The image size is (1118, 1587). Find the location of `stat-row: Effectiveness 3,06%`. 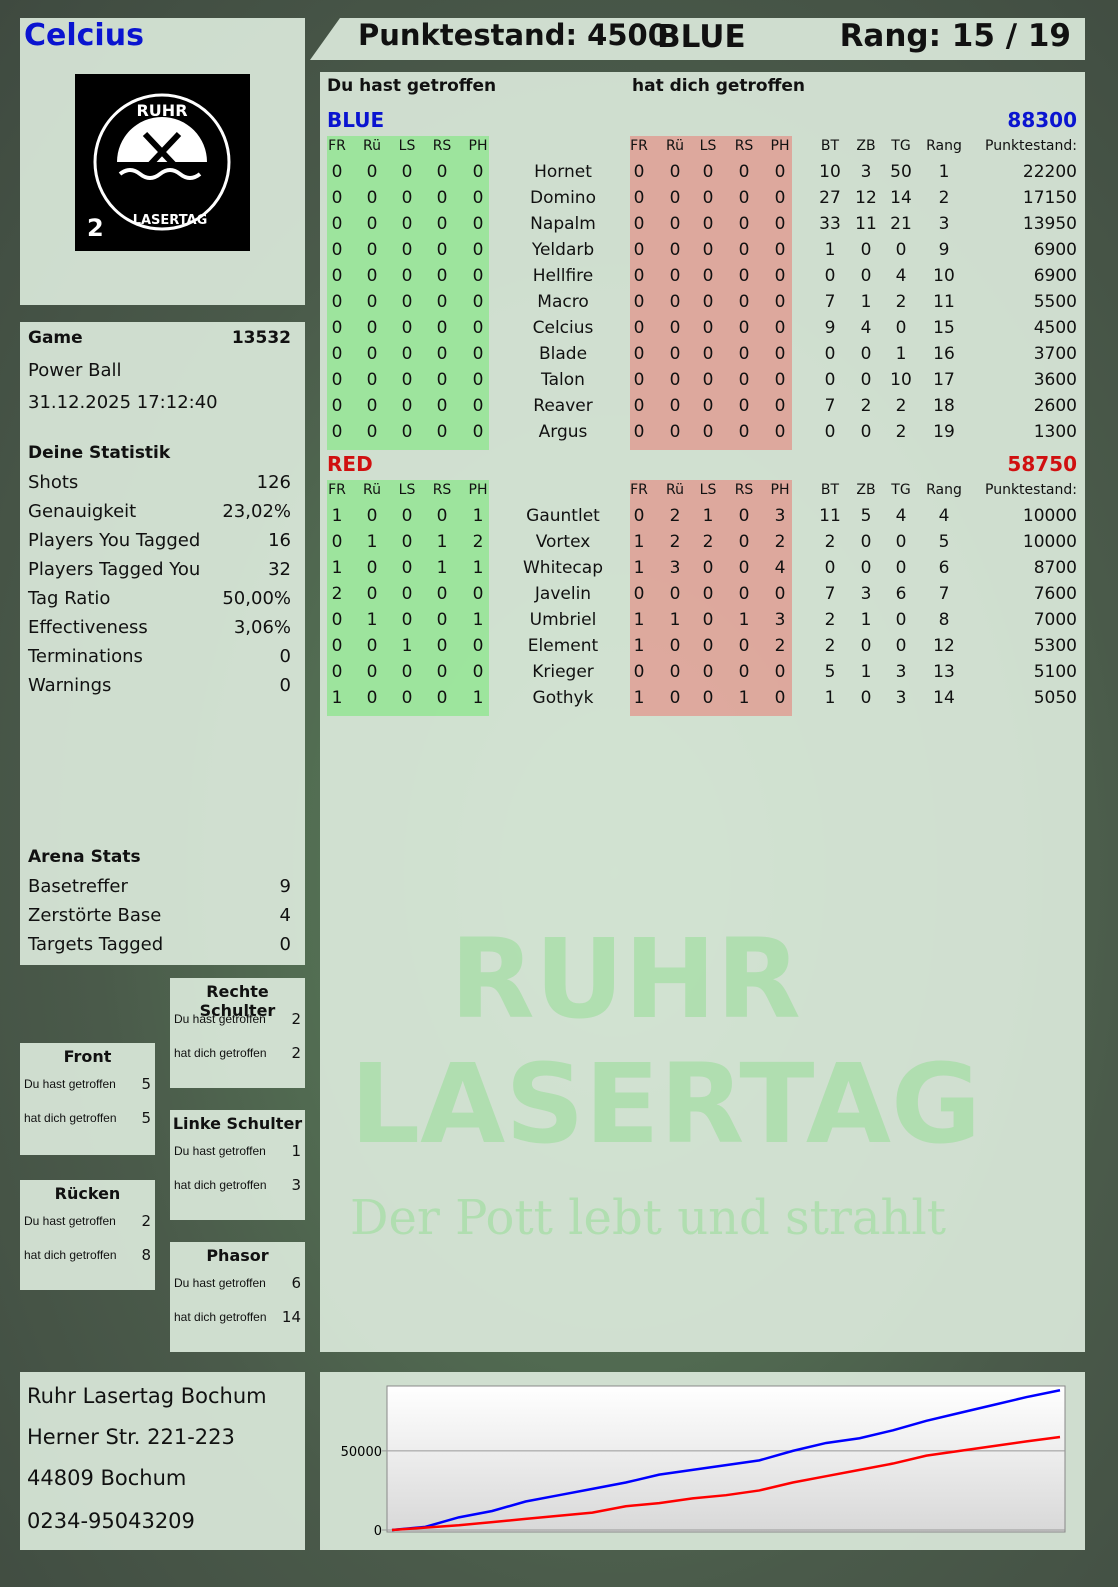

stat-row: Effectiveness 3,06% is located at coordinates (159, 627).